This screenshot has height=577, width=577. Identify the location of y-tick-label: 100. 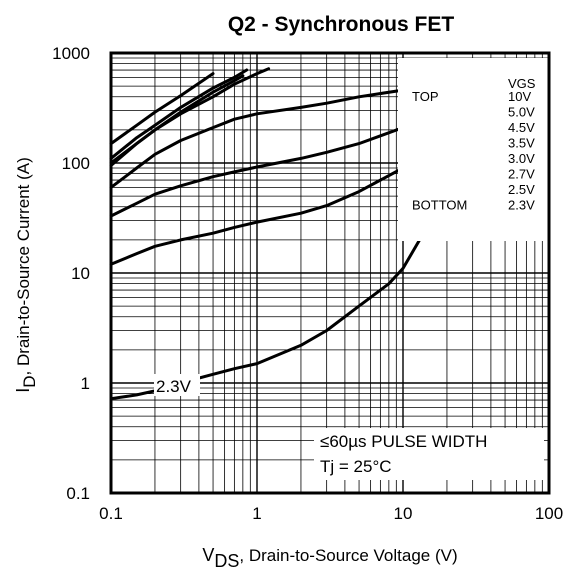
(76, 163).